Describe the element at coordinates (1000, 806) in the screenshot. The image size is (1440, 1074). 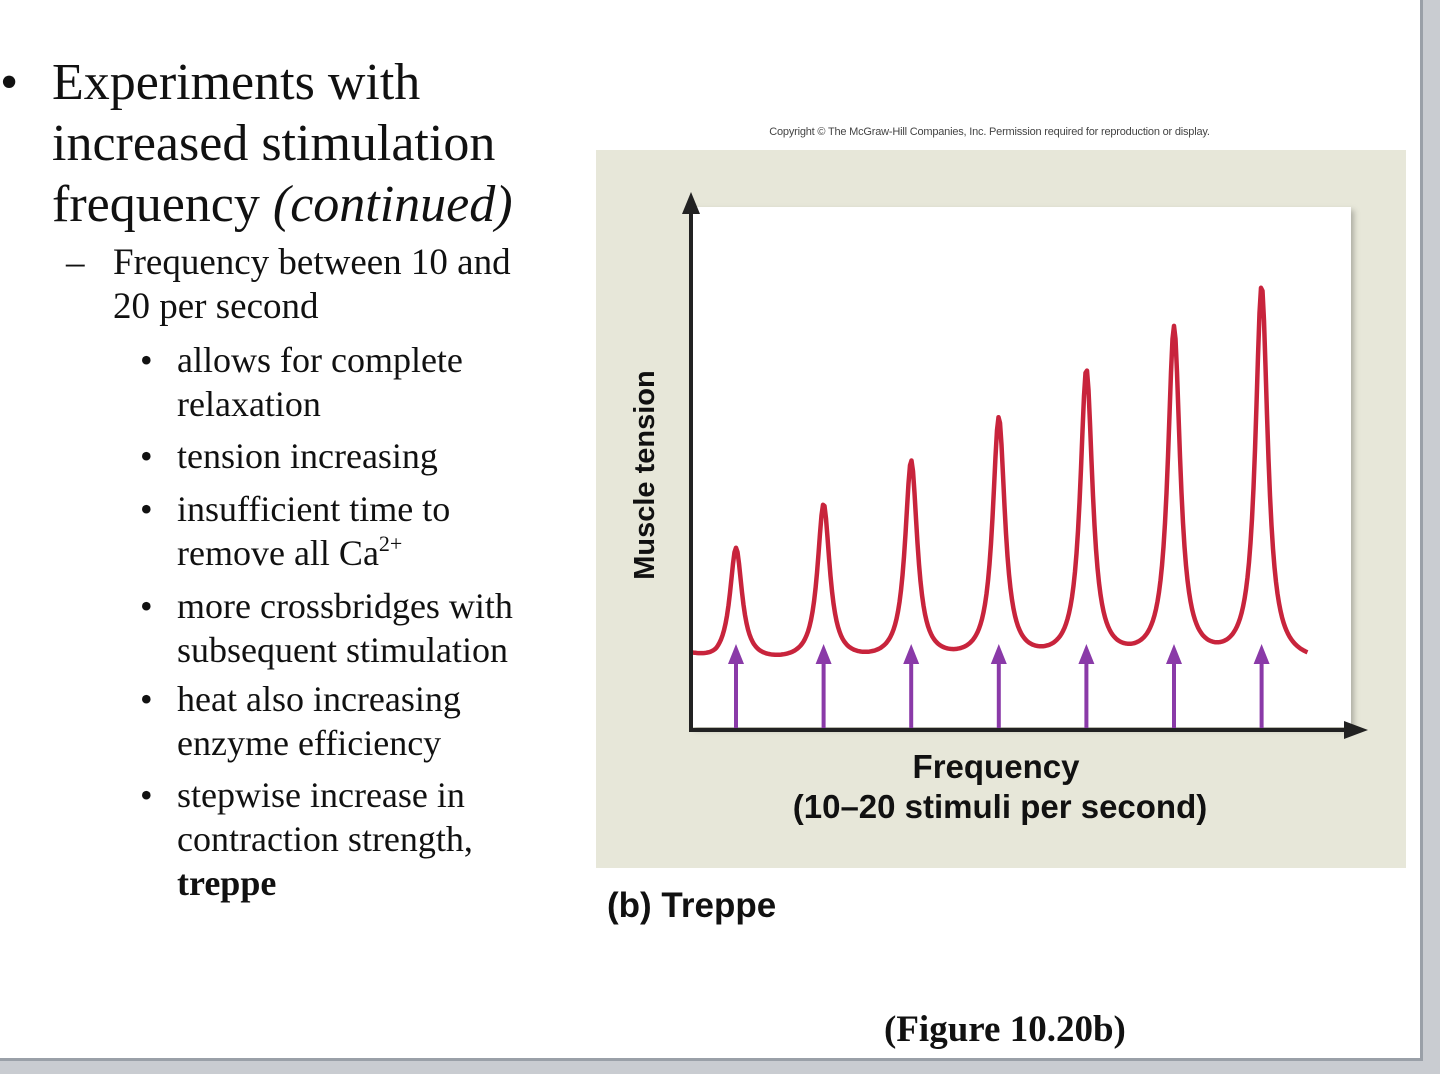
I see `x-axis-sublabel: (10–20 stimuli per second)` at that location.